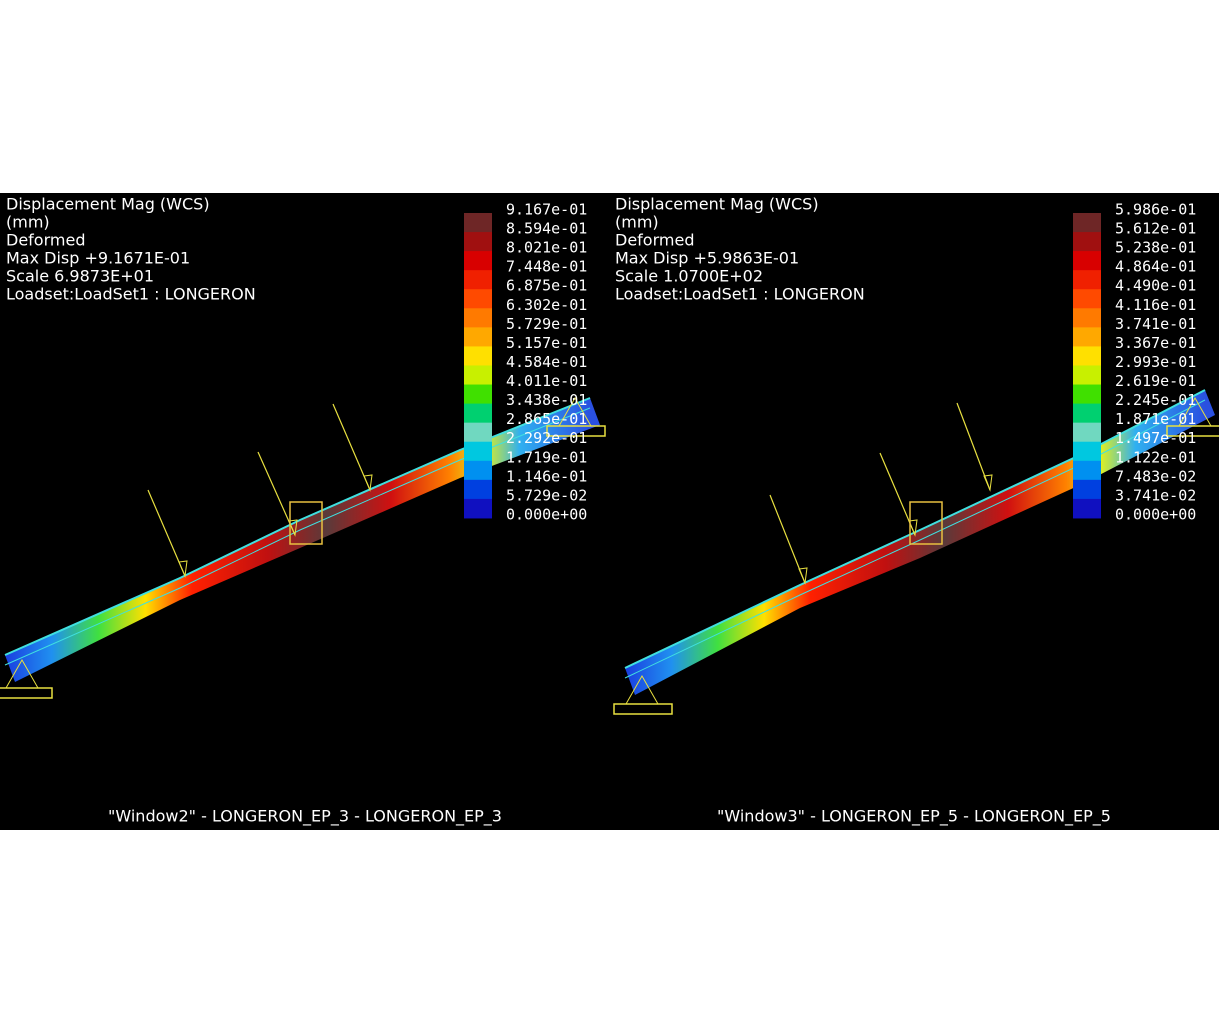 This screenshot has height=1024, width=1219. Describe the element at coordinates (546, 286) in the screenshot. I see `legend-label: 6.875e-01` at that location.